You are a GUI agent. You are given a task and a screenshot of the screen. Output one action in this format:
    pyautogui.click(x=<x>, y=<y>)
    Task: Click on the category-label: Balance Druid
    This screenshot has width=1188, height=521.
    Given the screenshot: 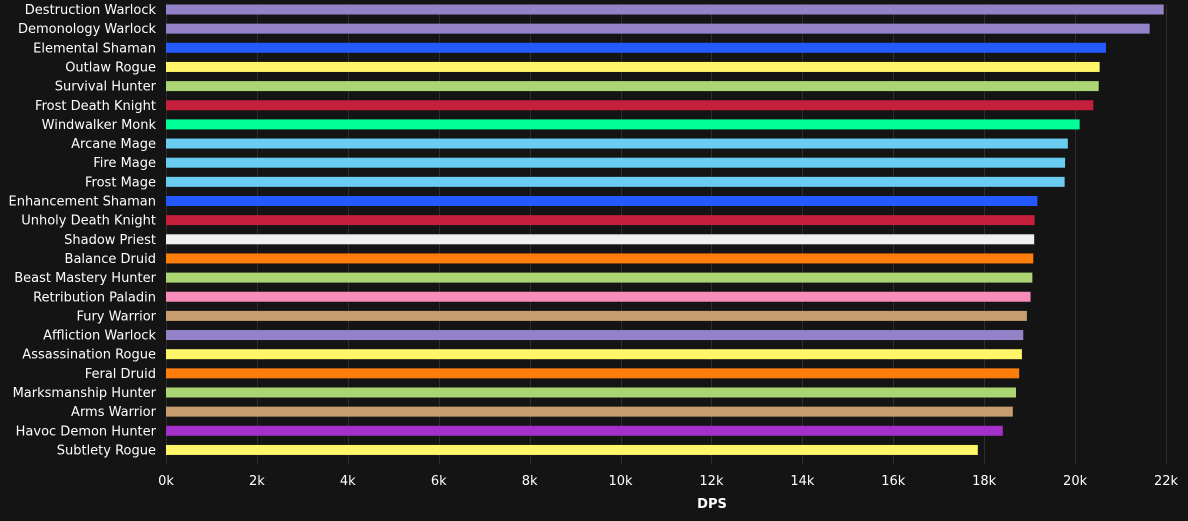 What is the action you would take?
    pyautogui.click(x=110, y=259)
    